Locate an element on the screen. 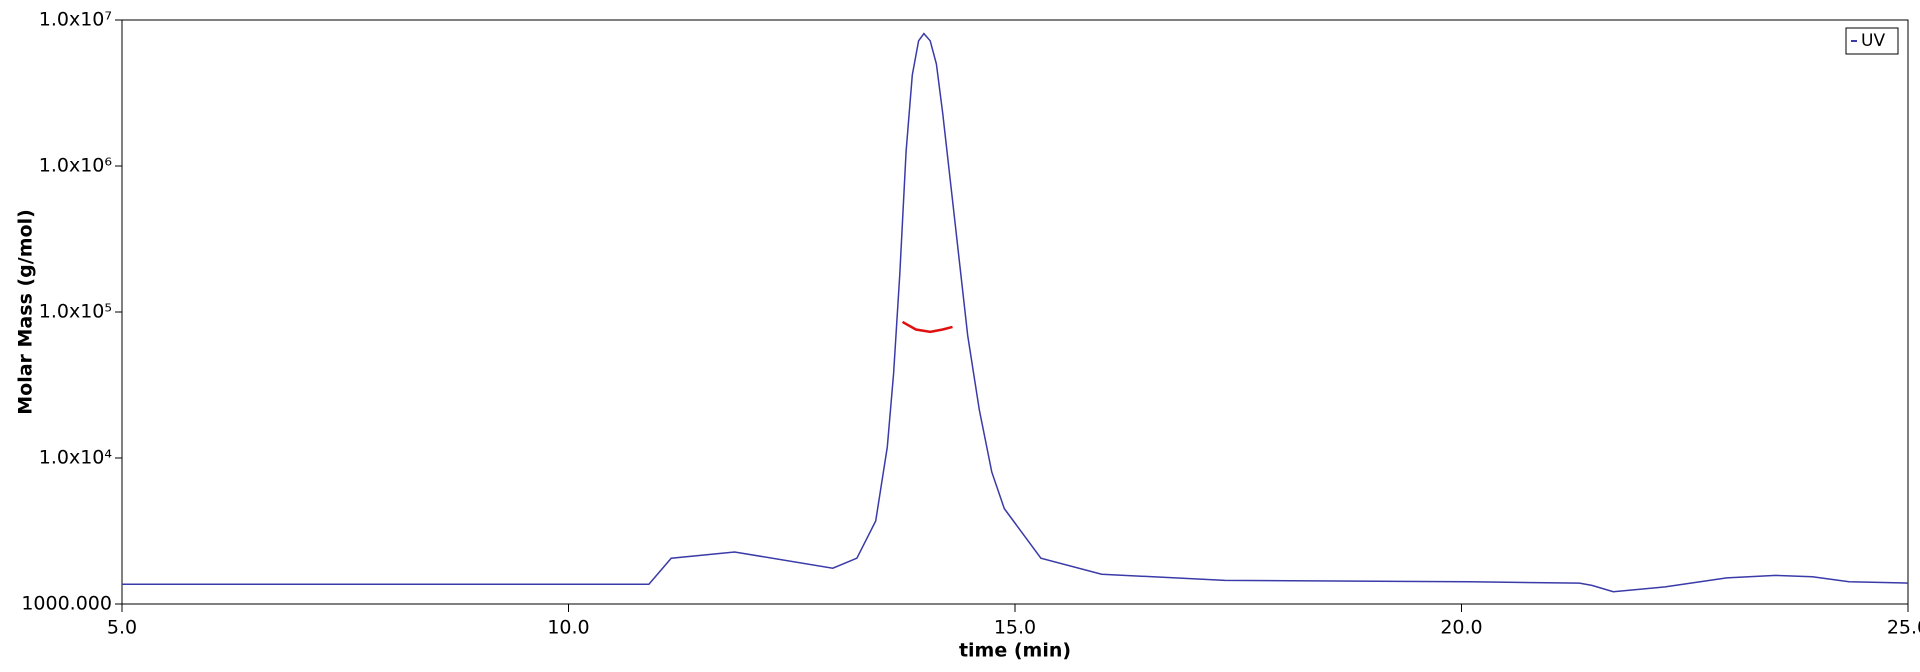 The width and height of the screenshot is (1920, 672). legend-box is located at coordinates (1872, 41).